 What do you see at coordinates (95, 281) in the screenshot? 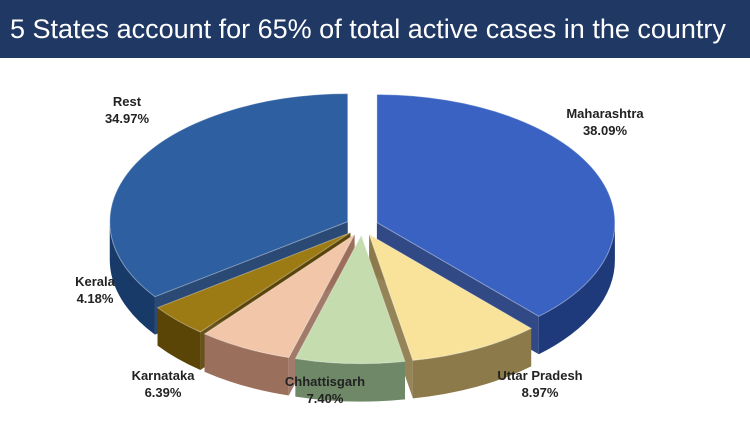
I see `slice-label-kerala: Kerala` at bounding box center [95, 281].